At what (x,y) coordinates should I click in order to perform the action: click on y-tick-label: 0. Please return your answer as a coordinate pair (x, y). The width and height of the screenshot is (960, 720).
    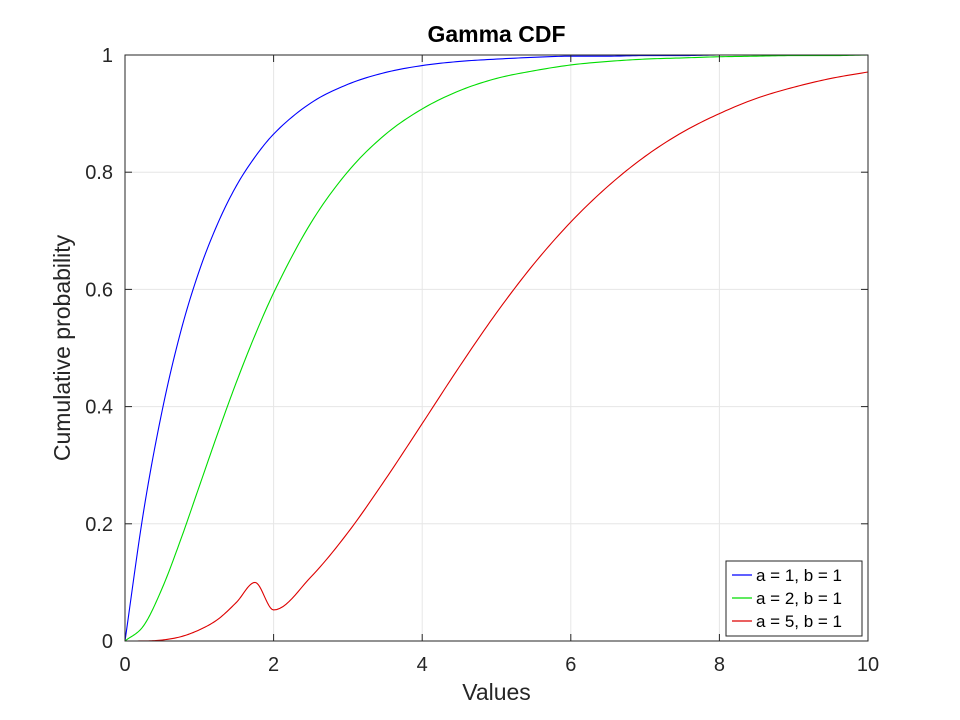
    Looking at the image, I should click on (107, 642).